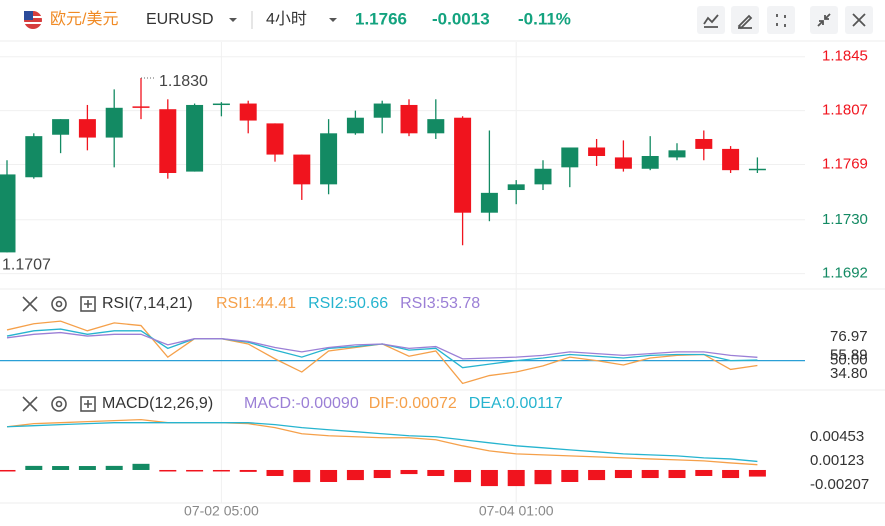  I want to click on y-tick-label: 0.00453, so click(837, 436).